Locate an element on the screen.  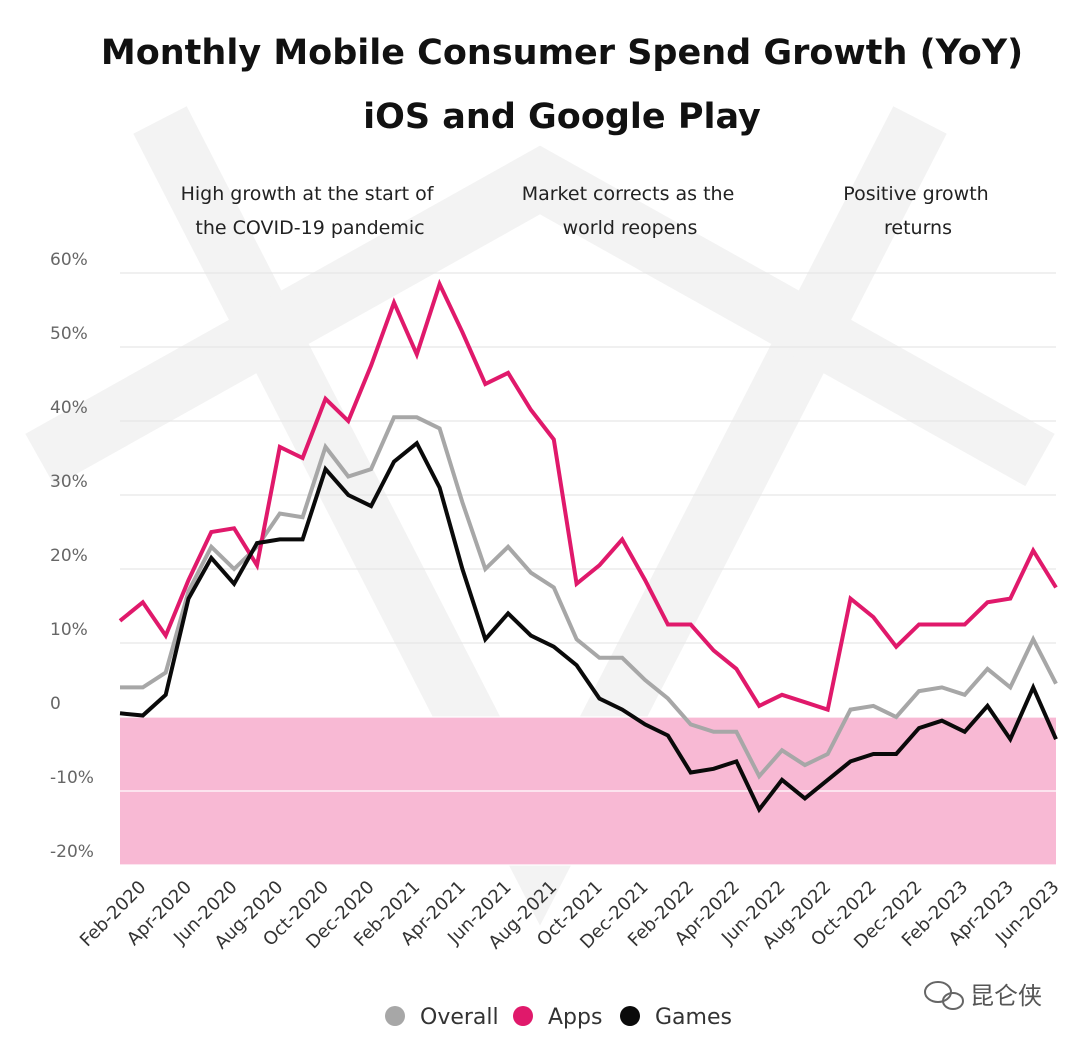
y-tick-40: 40% is located at coordinates (69, 408).